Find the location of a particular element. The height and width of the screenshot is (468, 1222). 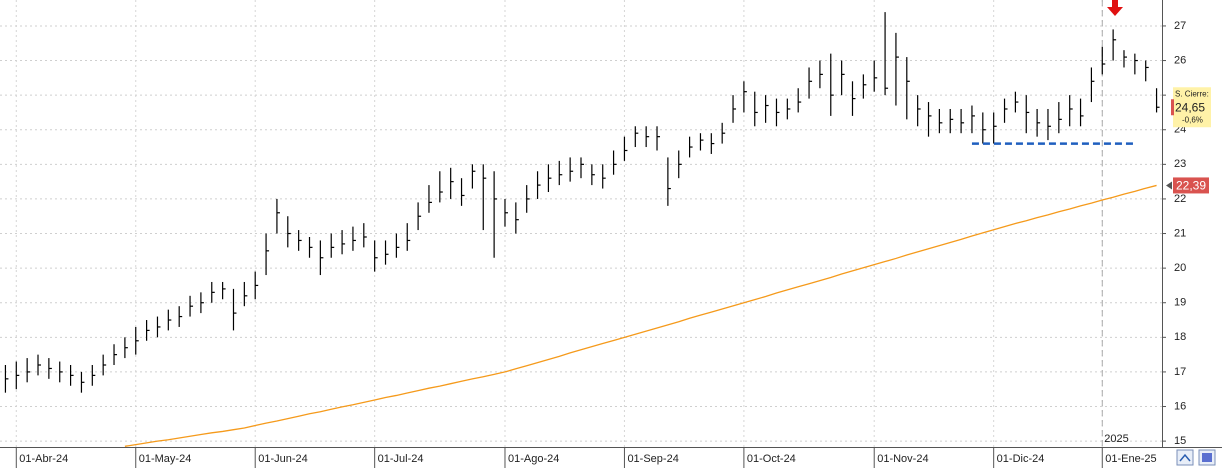

ma-label-pointer is located at coordinates (1169, 185).